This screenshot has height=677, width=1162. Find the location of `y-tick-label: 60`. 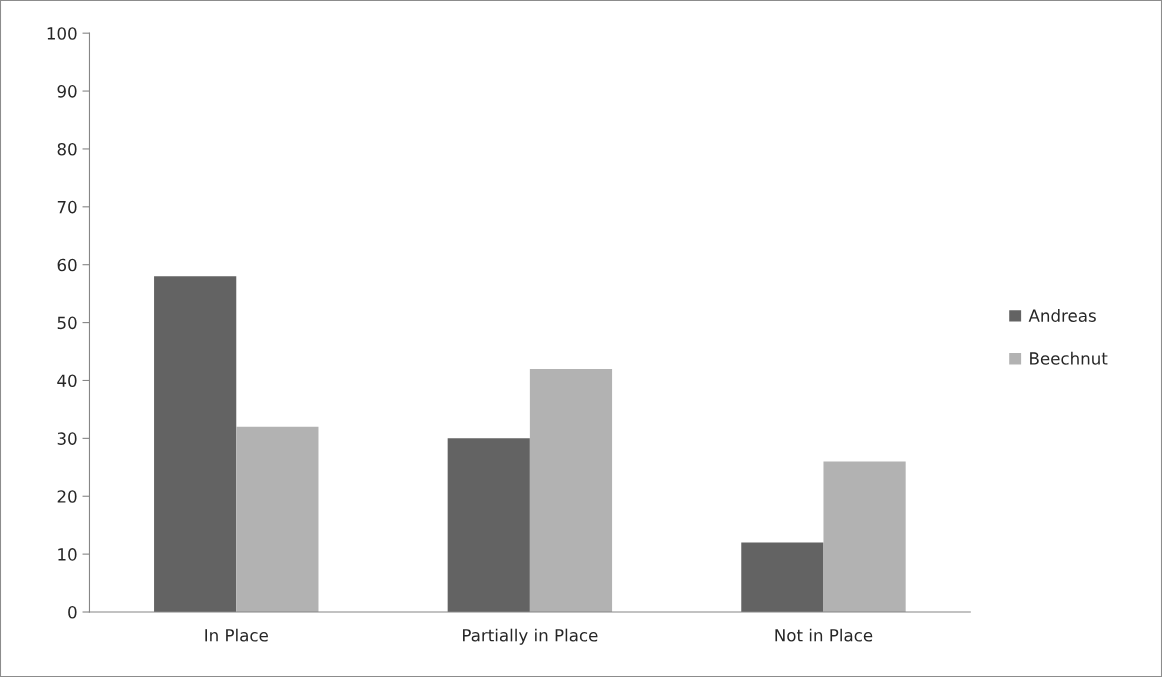

y-tick-label: 60 is located at coordinates (67, 265).